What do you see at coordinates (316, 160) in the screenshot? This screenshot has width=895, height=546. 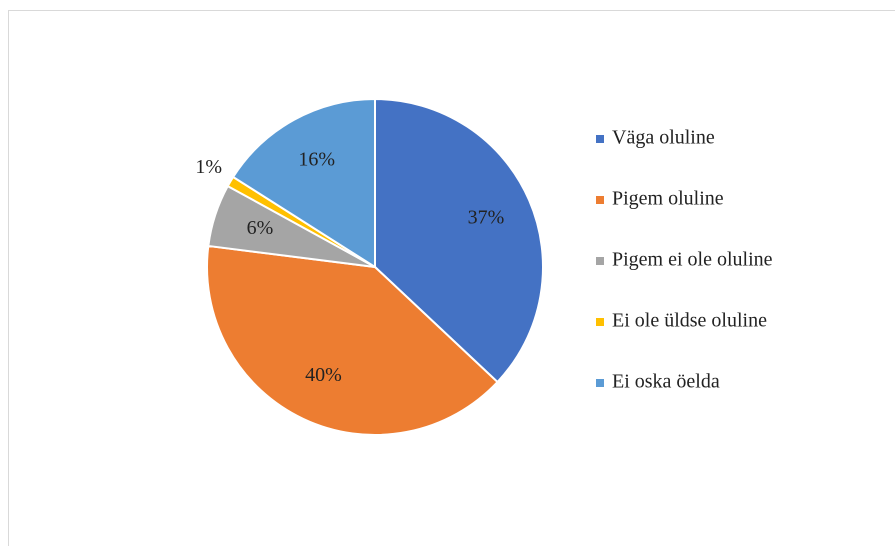 I see `data-label: 16%` at bounding box center [316, 160].